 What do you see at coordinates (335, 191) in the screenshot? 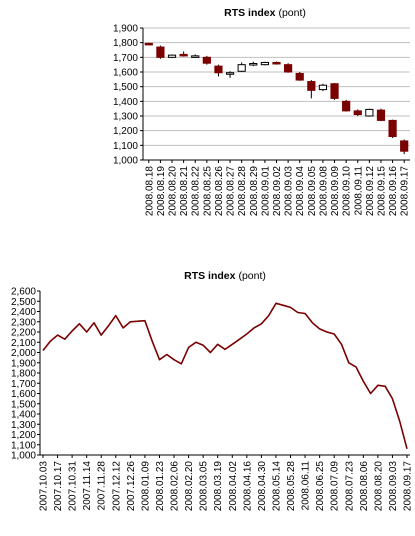
I see `top-x-tick-label: 2008.09.09` at bounding box center [335, 191].